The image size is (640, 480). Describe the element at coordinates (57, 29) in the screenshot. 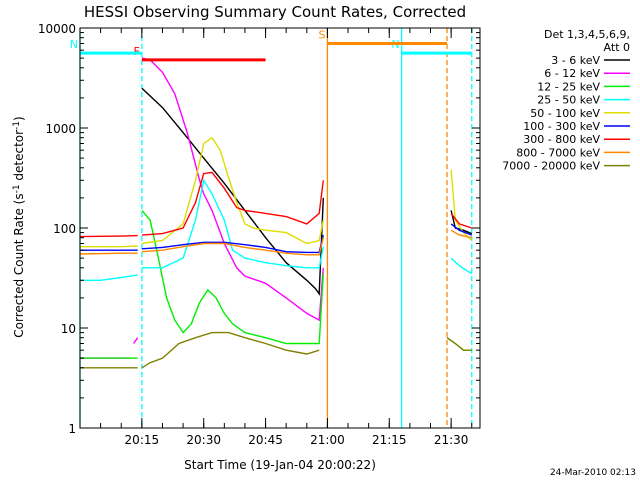

I see `y-tick-label-4: 10000` at that location.